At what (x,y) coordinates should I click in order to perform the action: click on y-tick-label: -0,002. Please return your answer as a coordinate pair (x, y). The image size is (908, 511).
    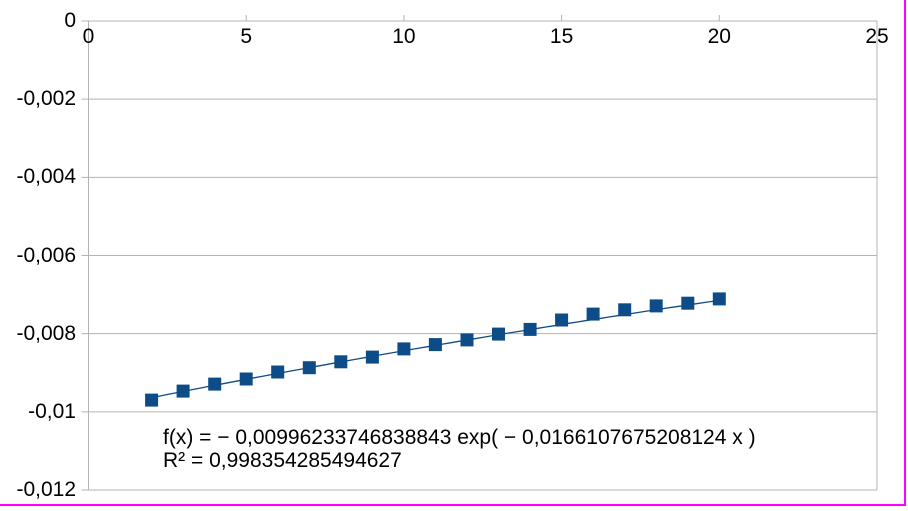
    Looking at the image, I should click on (46, 99).